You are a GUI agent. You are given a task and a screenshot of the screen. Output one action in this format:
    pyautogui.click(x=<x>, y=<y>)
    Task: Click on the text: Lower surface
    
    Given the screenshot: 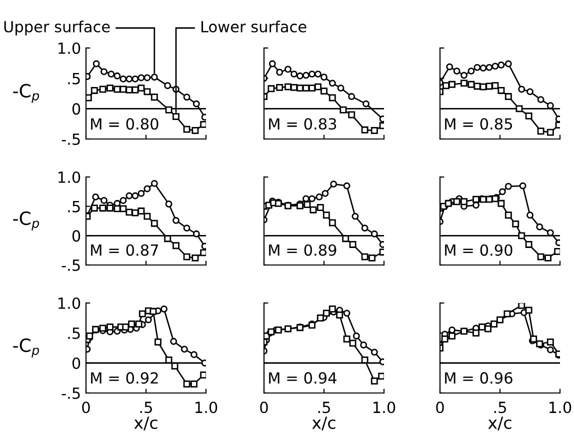 What is the action you would take?
    pyautogui.click(x=254, y=26)
    